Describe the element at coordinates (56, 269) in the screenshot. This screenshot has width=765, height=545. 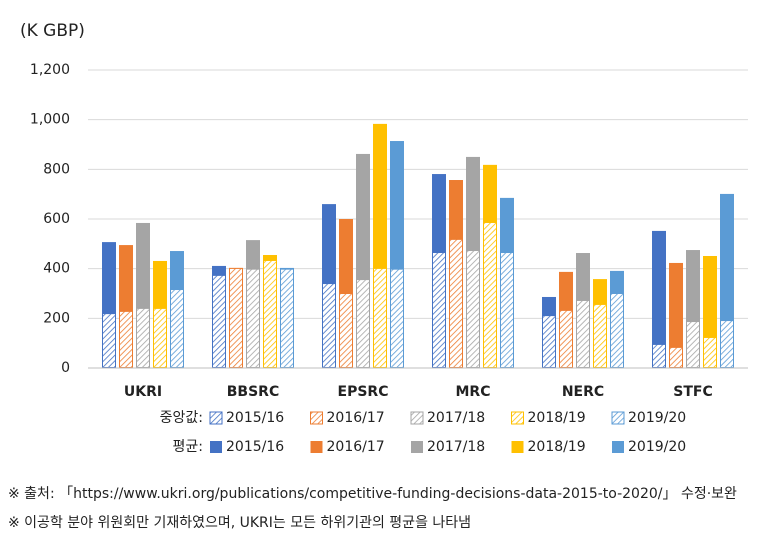
I see `y-tick-label: 400` at that location.